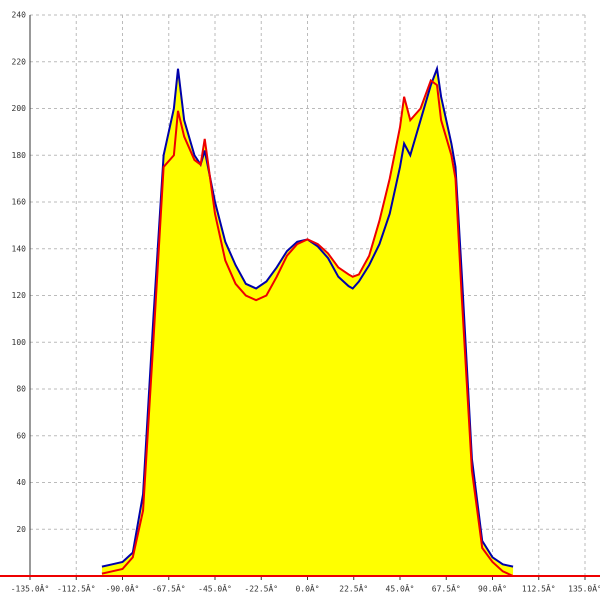 The image size is (600, 600). What do you see at coordinates (19, 108) in the screenshot?
I see `y-tick-label: 200` at bounding box center [19, 108].